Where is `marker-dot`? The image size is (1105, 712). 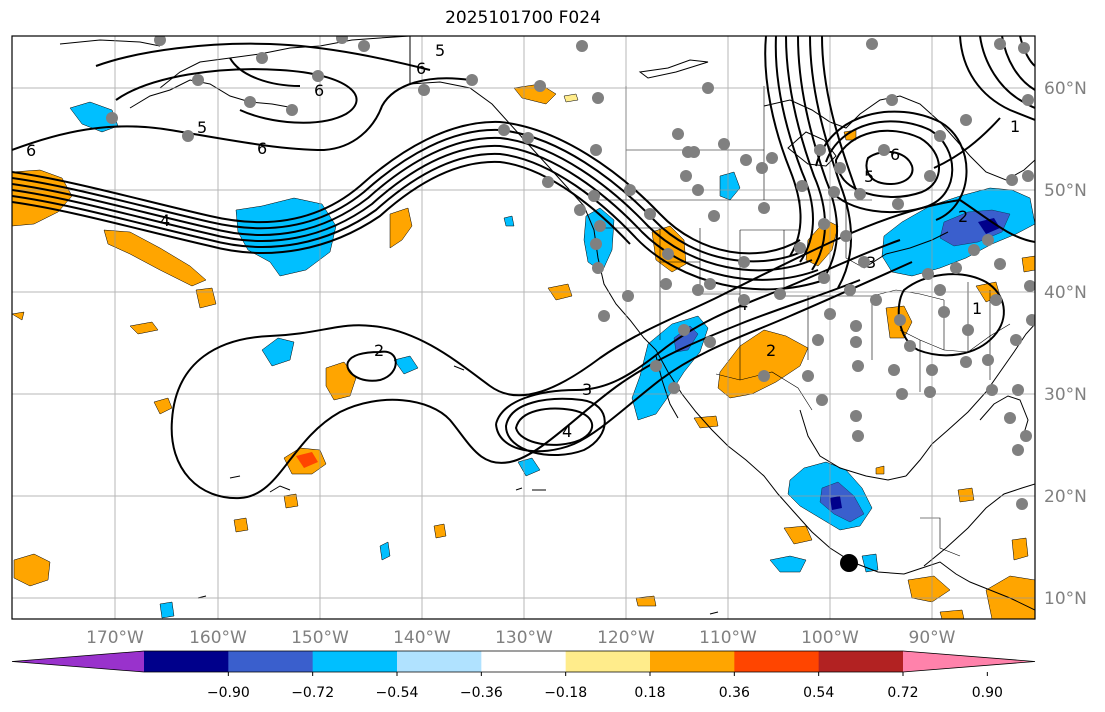
marker-dot is located at coordinates (849, 563).